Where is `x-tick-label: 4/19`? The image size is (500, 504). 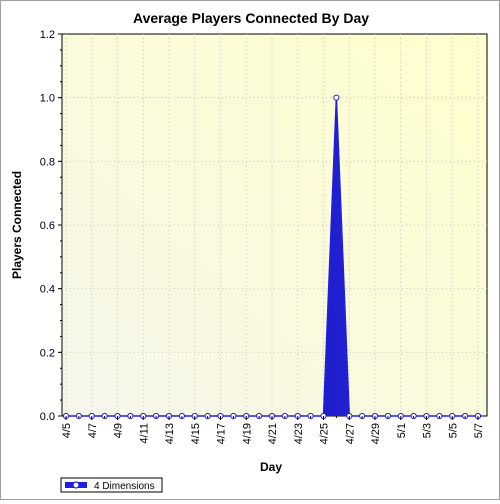 x-tick-label: 4/19 is located at coordinates (247, 433).